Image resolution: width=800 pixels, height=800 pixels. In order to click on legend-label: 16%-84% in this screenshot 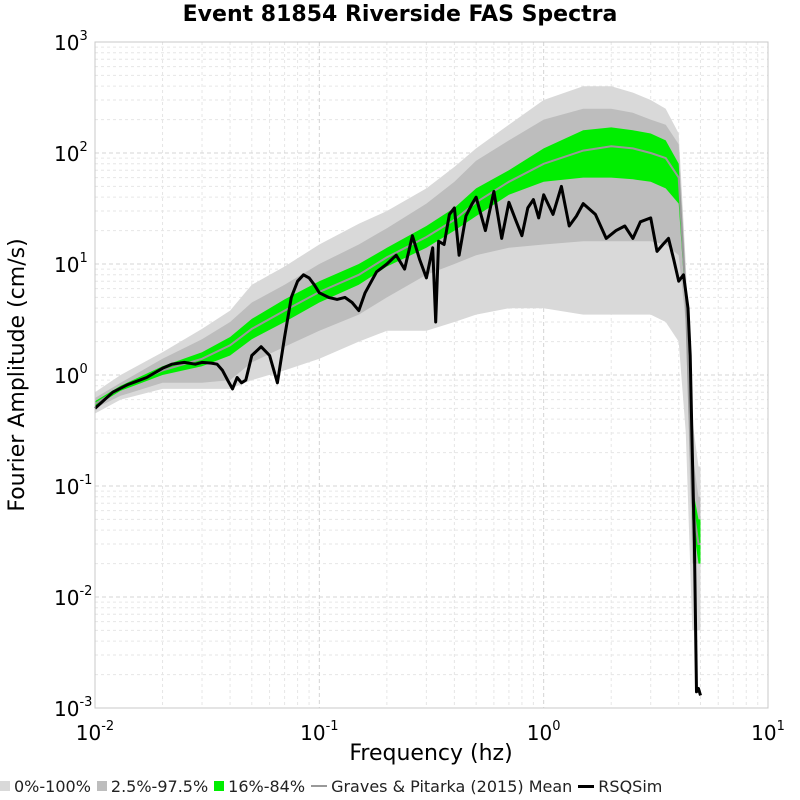, I will do `click(267, 786)`.